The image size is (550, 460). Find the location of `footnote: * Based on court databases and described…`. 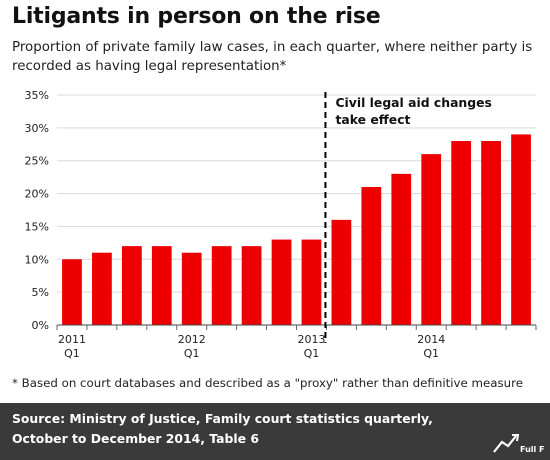

footnote: * Based on court databases and described… is located at coordinates (267, 383).